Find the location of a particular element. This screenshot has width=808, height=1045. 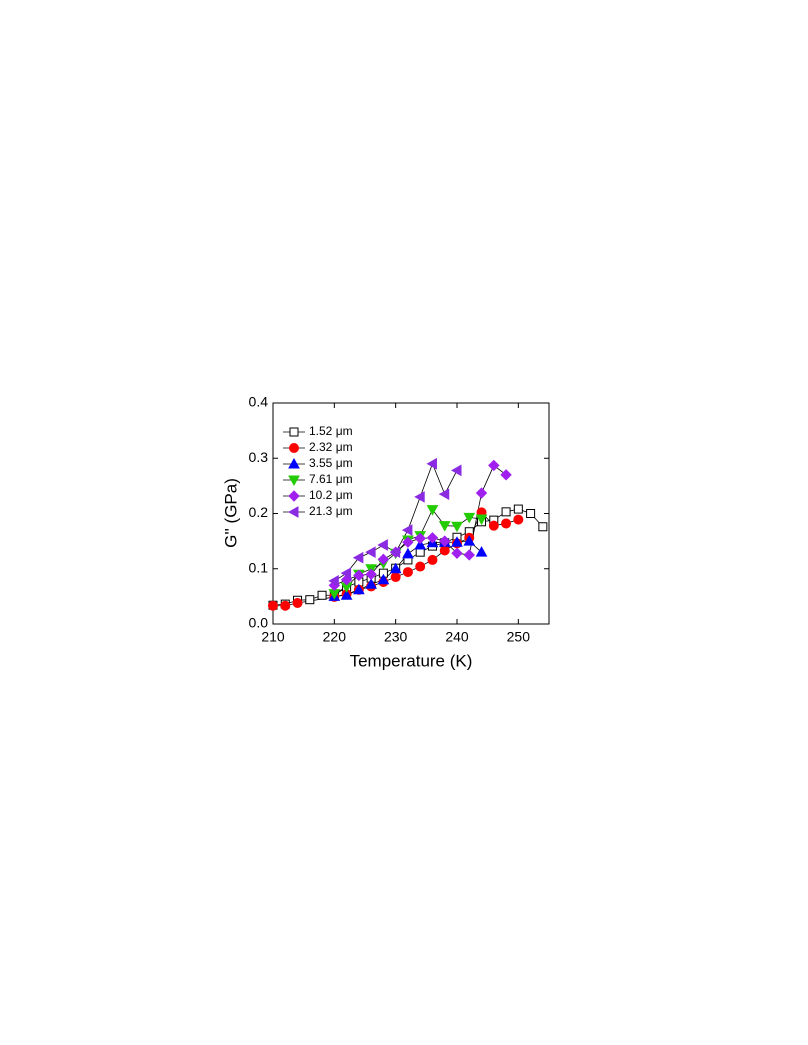

x-axis-label: Temperature (K) is located at coordinates (411, 660).